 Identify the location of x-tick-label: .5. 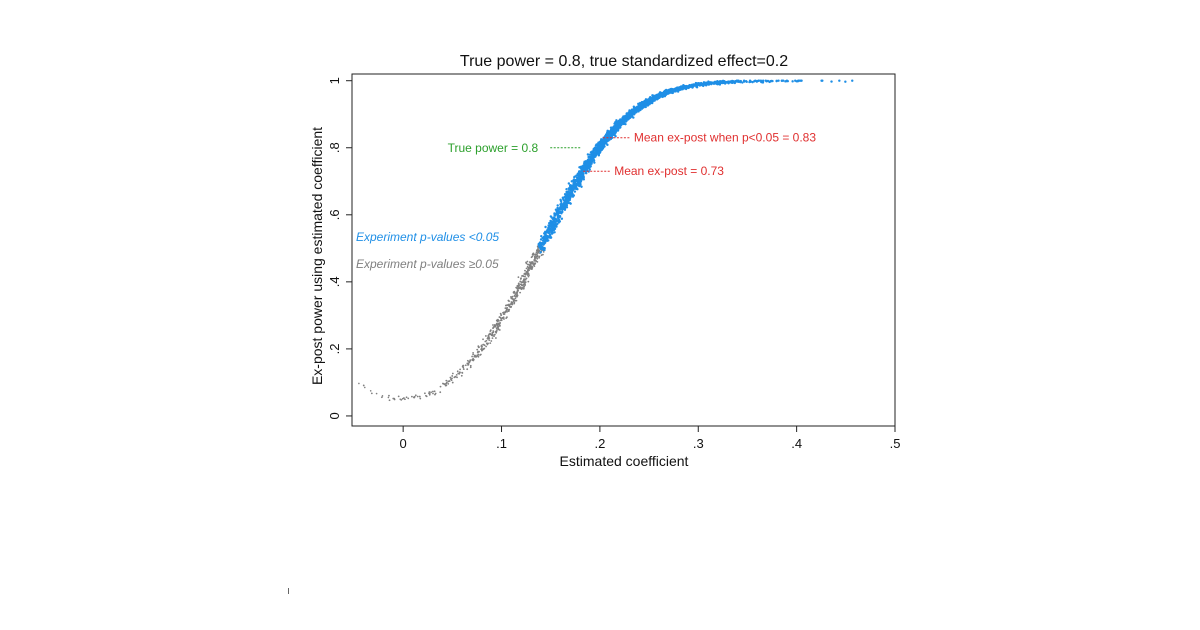
(895, 443).